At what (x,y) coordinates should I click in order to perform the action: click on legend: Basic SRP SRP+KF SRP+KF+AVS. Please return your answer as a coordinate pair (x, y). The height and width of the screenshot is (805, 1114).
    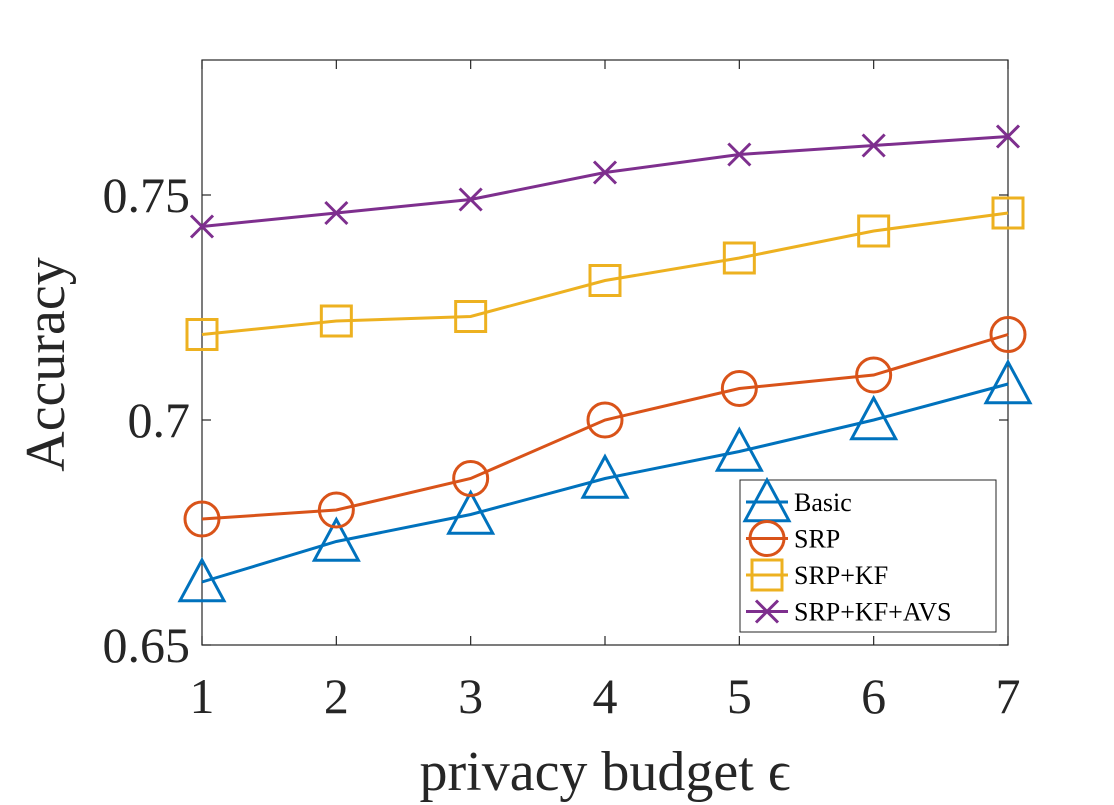
    Looking at the image, I should click on (868, 554).